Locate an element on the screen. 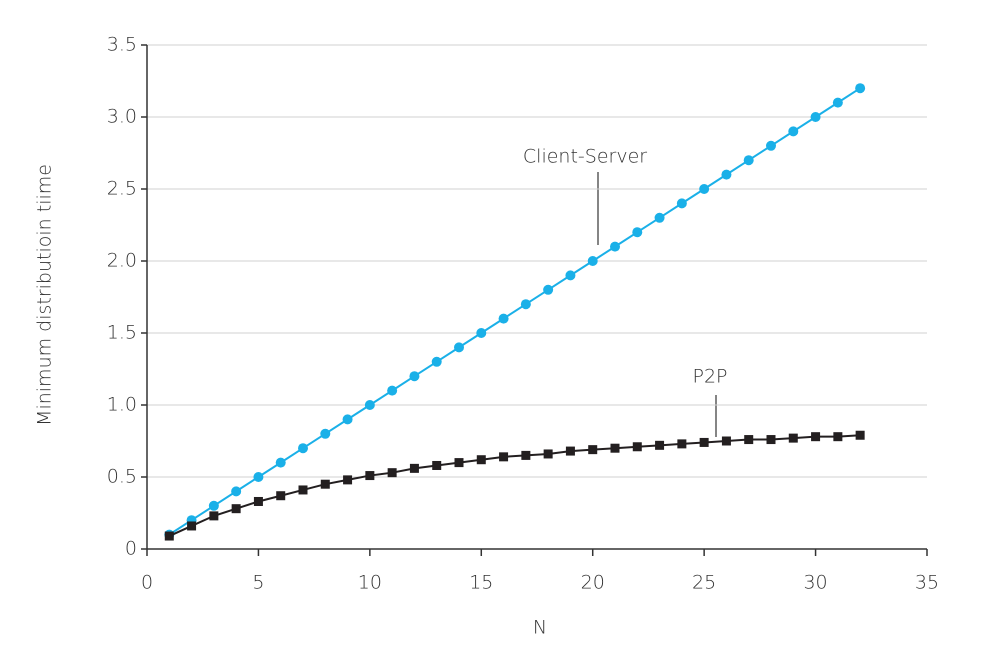 The width and height of the screenshot is (997, 651). x-tick-label: 5 is located at coordinates (258, 583).